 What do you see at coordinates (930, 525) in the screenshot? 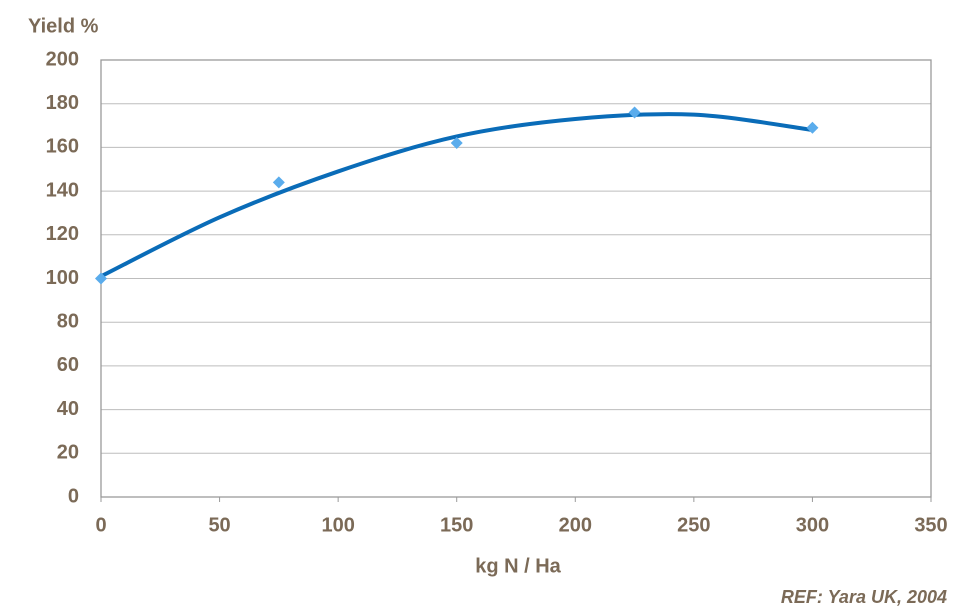
I see `x-tick-label: 350` at bounding box center [930, 525].